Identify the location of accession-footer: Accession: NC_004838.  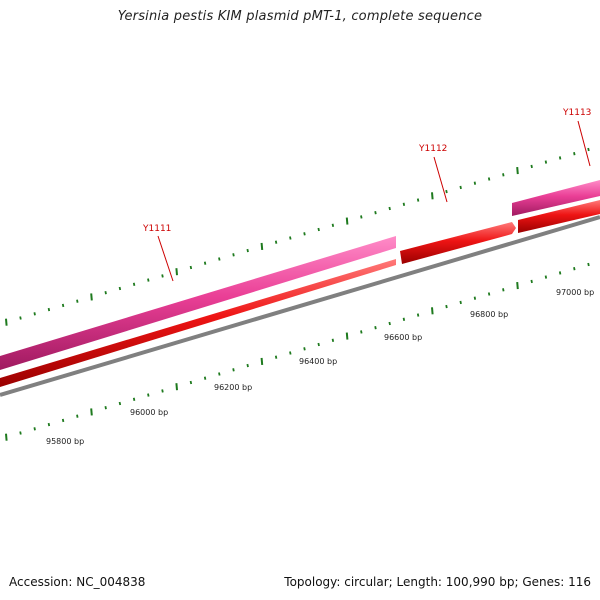
(77, 582).